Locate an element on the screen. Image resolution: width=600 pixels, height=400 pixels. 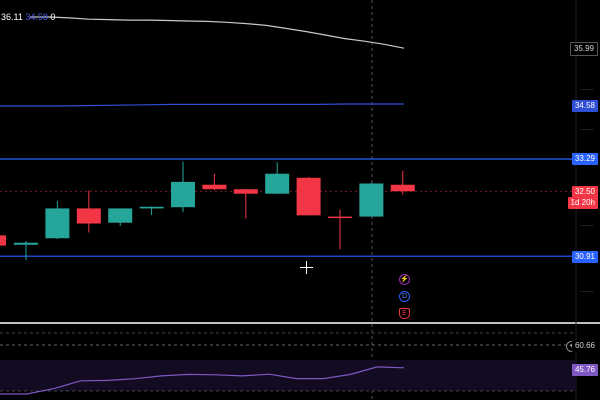
last-price-tag: 32.50 is located at coordinates (584, 192).